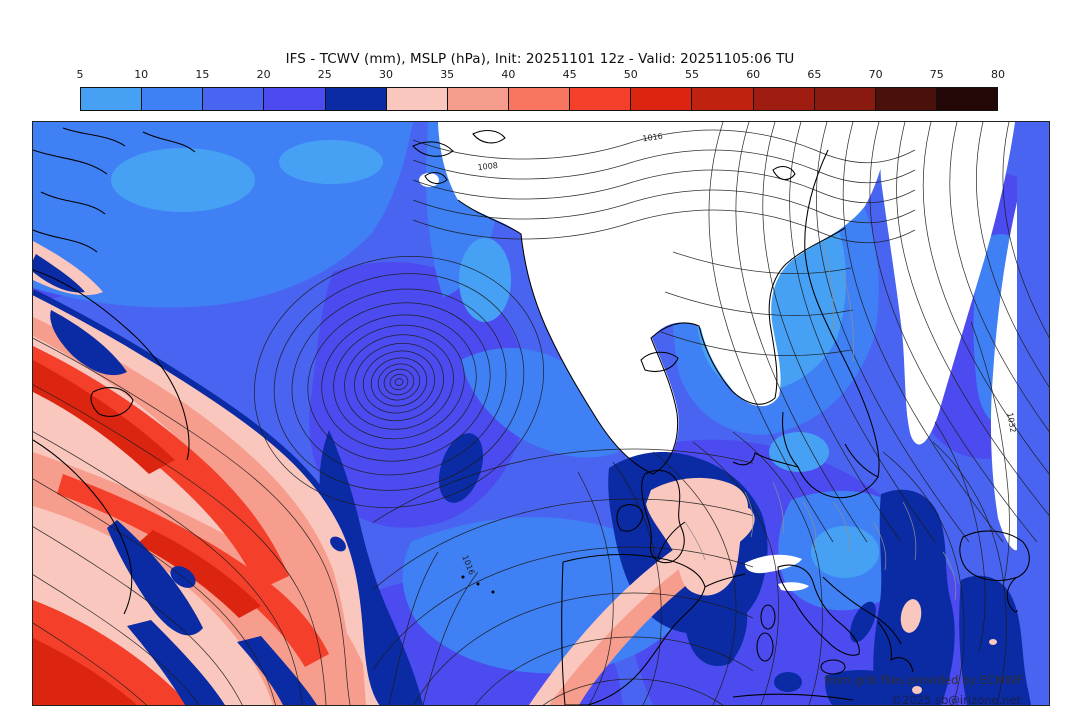 This screenshot has width=1080, height=718. What do you see at coordinates (1011, 423) in the screenshot?
I see `pressure-label: 1032` at bounding box center [1011, 423].